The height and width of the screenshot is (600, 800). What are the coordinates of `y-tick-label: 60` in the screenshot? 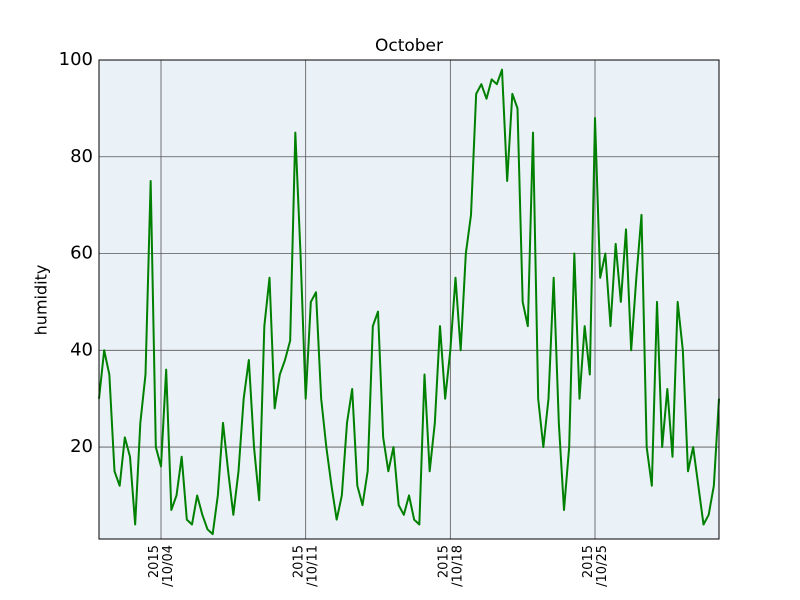 It's located at (81, 253).